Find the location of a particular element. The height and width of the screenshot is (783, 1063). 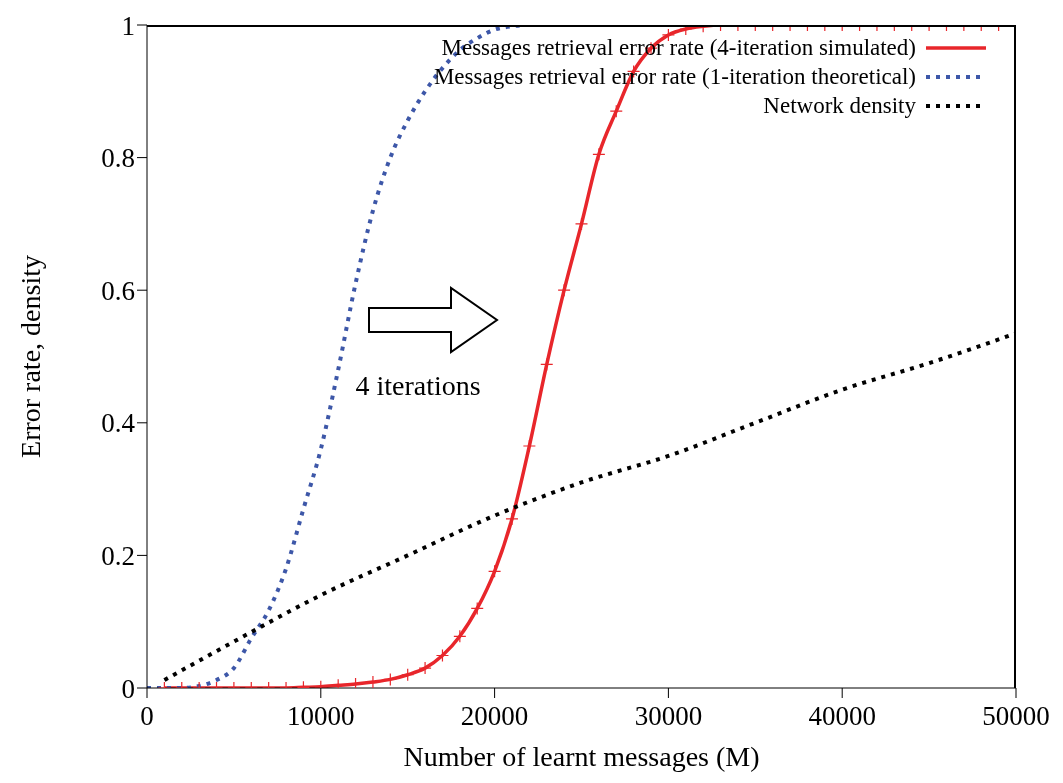

y-tick-label: 1 is located at coordinates (128, 25).